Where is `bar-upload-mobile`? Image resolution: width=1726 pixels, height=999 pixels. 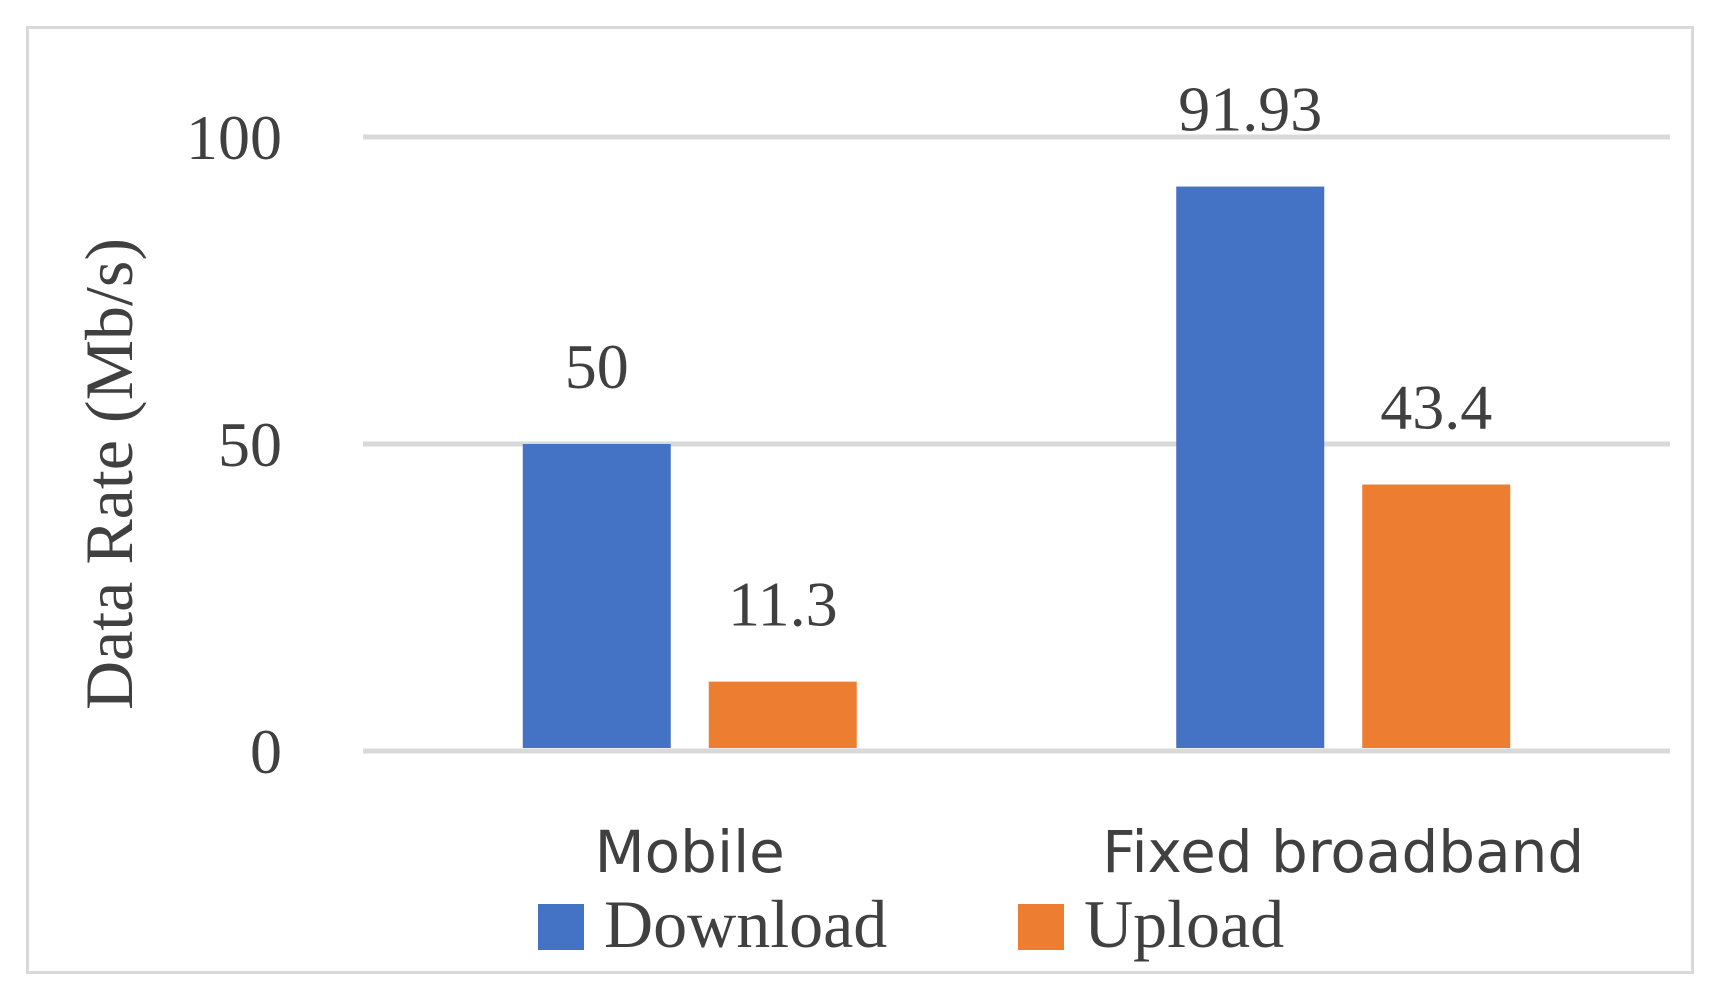 bar-upload-mobile is located at coordinates (782, 714).